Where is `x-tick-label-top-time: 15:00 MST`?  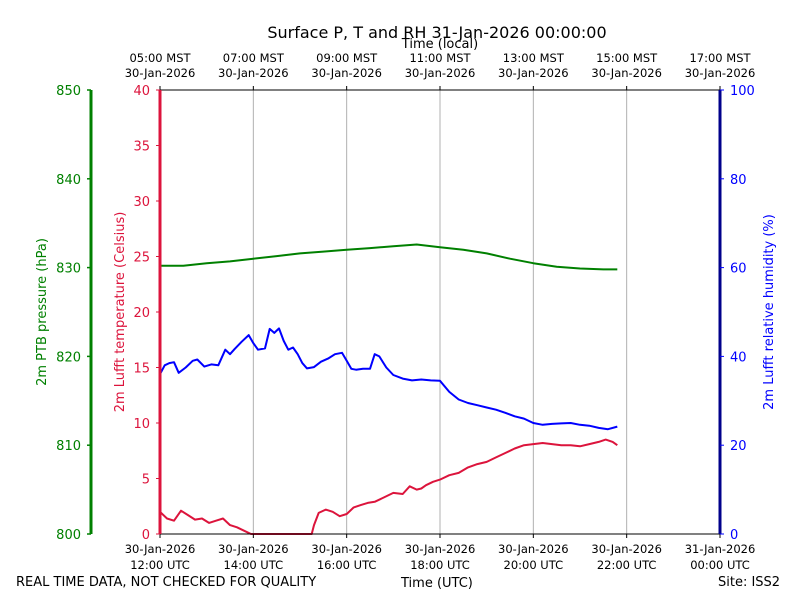
x-tick-label-top-time: 15:00 MST is located at coordinates (627, 58).